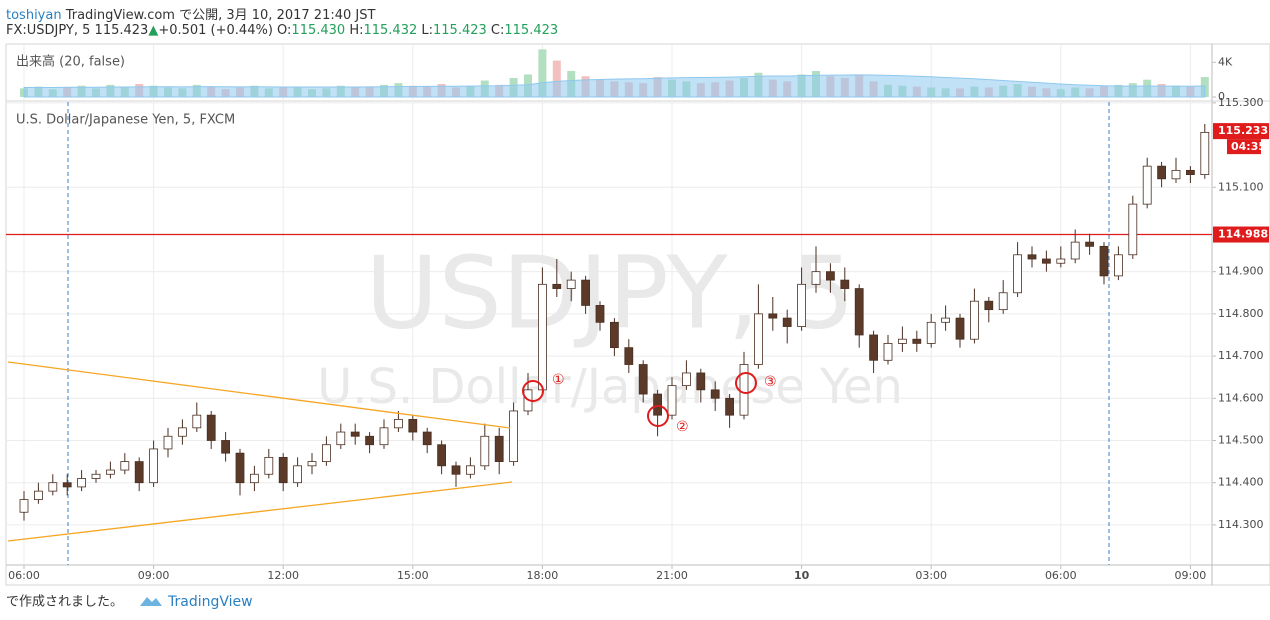 The image size is (1270, 620). I want to click on watermark: USDJPY, 5, so click(610, 292).